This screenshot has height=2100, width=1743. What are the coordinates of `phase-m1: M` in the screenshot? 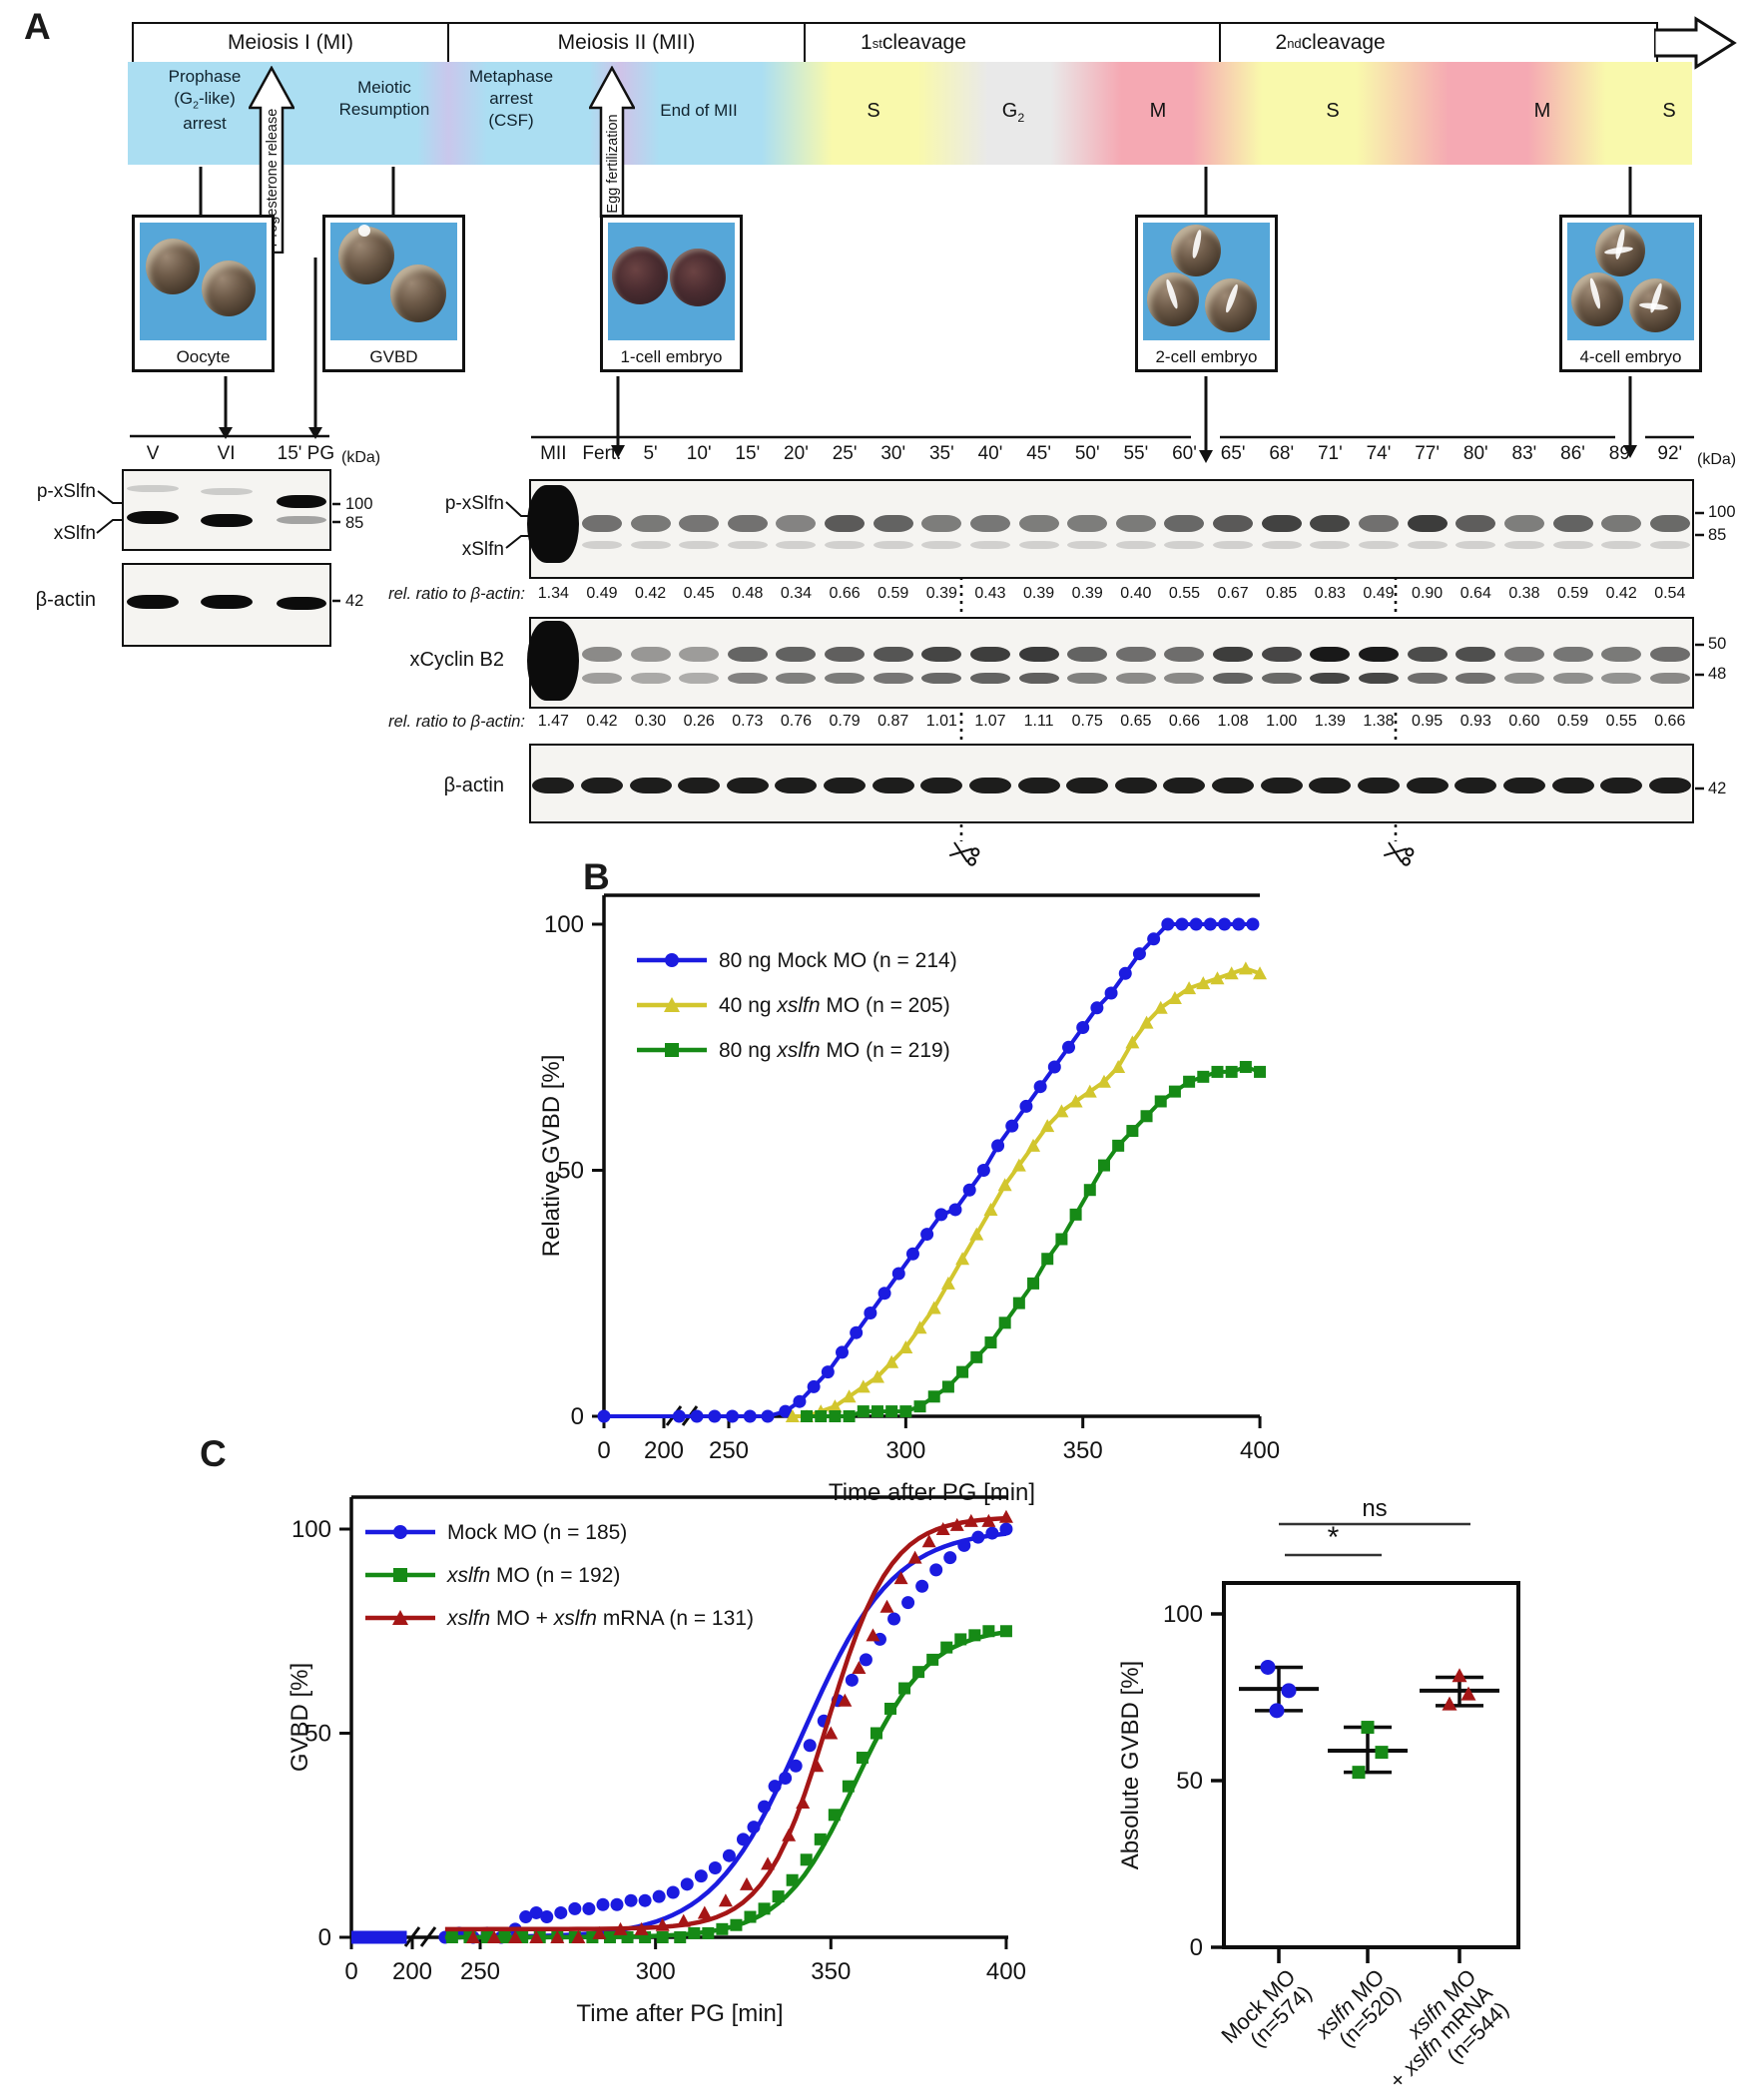 It's located at (1158, 111).